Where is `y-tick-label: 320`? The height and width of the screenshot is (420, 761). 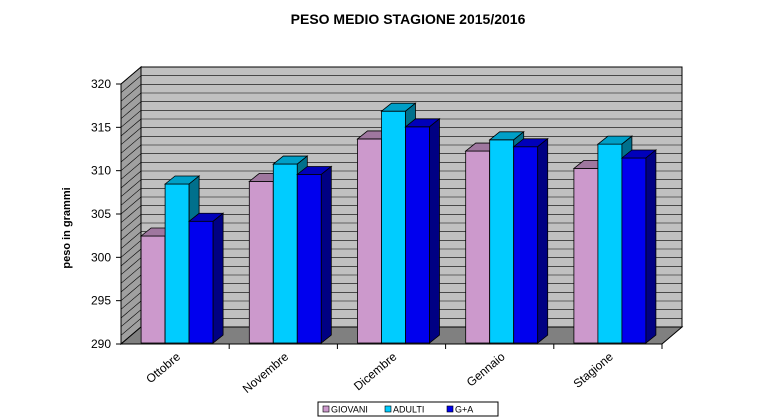
y-tick-label: 320 is located at coordinates (101, 84).